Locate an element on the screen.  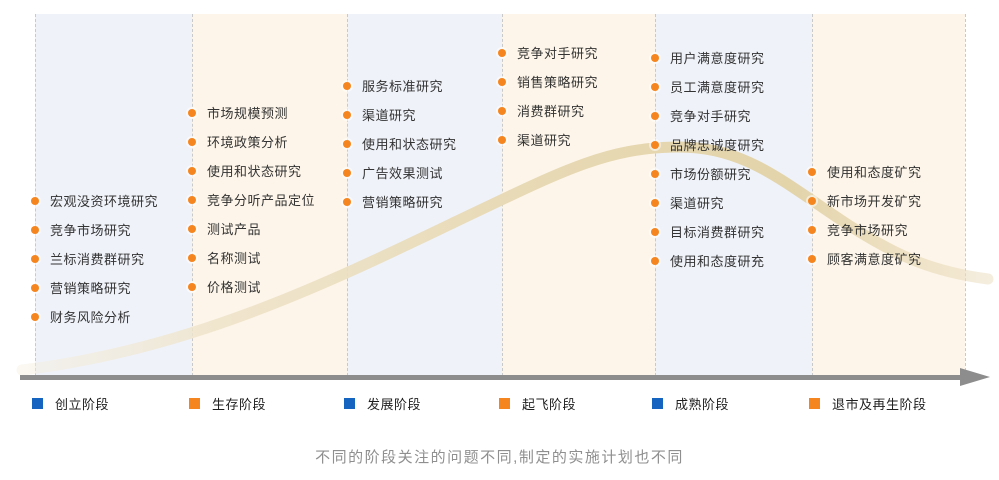
stage-item-list: 服务标准研究 渠道研究使用和状态研究 广告效果测试 营销策略研究 is located at coordinates (422, 143).